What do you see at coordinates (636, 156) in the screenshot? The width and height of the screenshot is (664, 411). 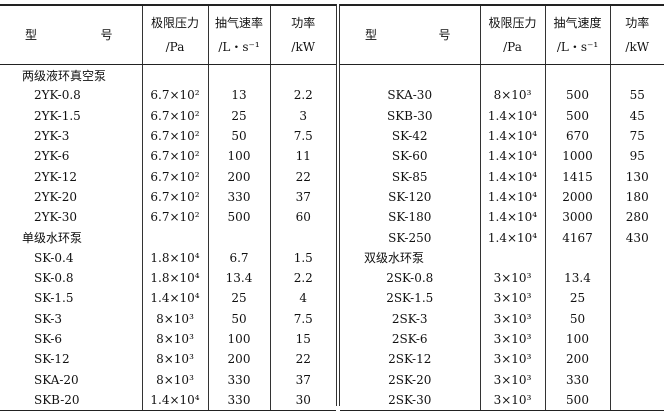 I see `cell-power: 95` at bounding box center [636, 156].